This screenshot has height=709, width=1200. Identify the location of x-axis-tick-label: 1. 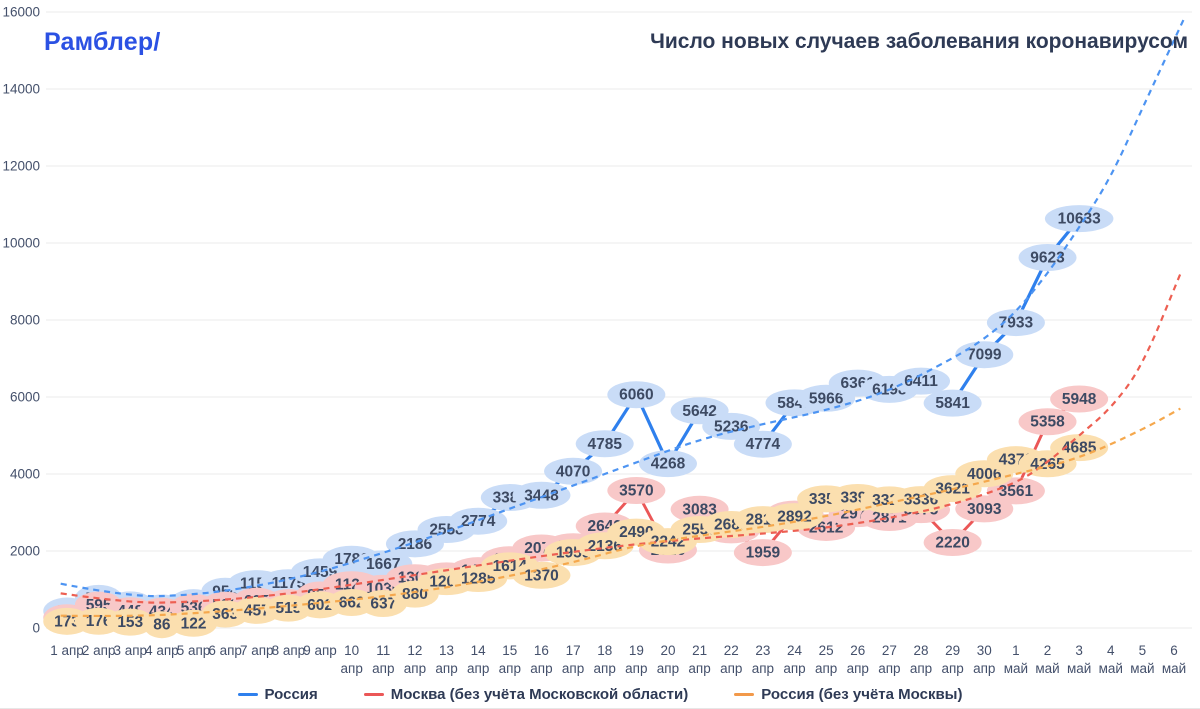
(1016, 650).